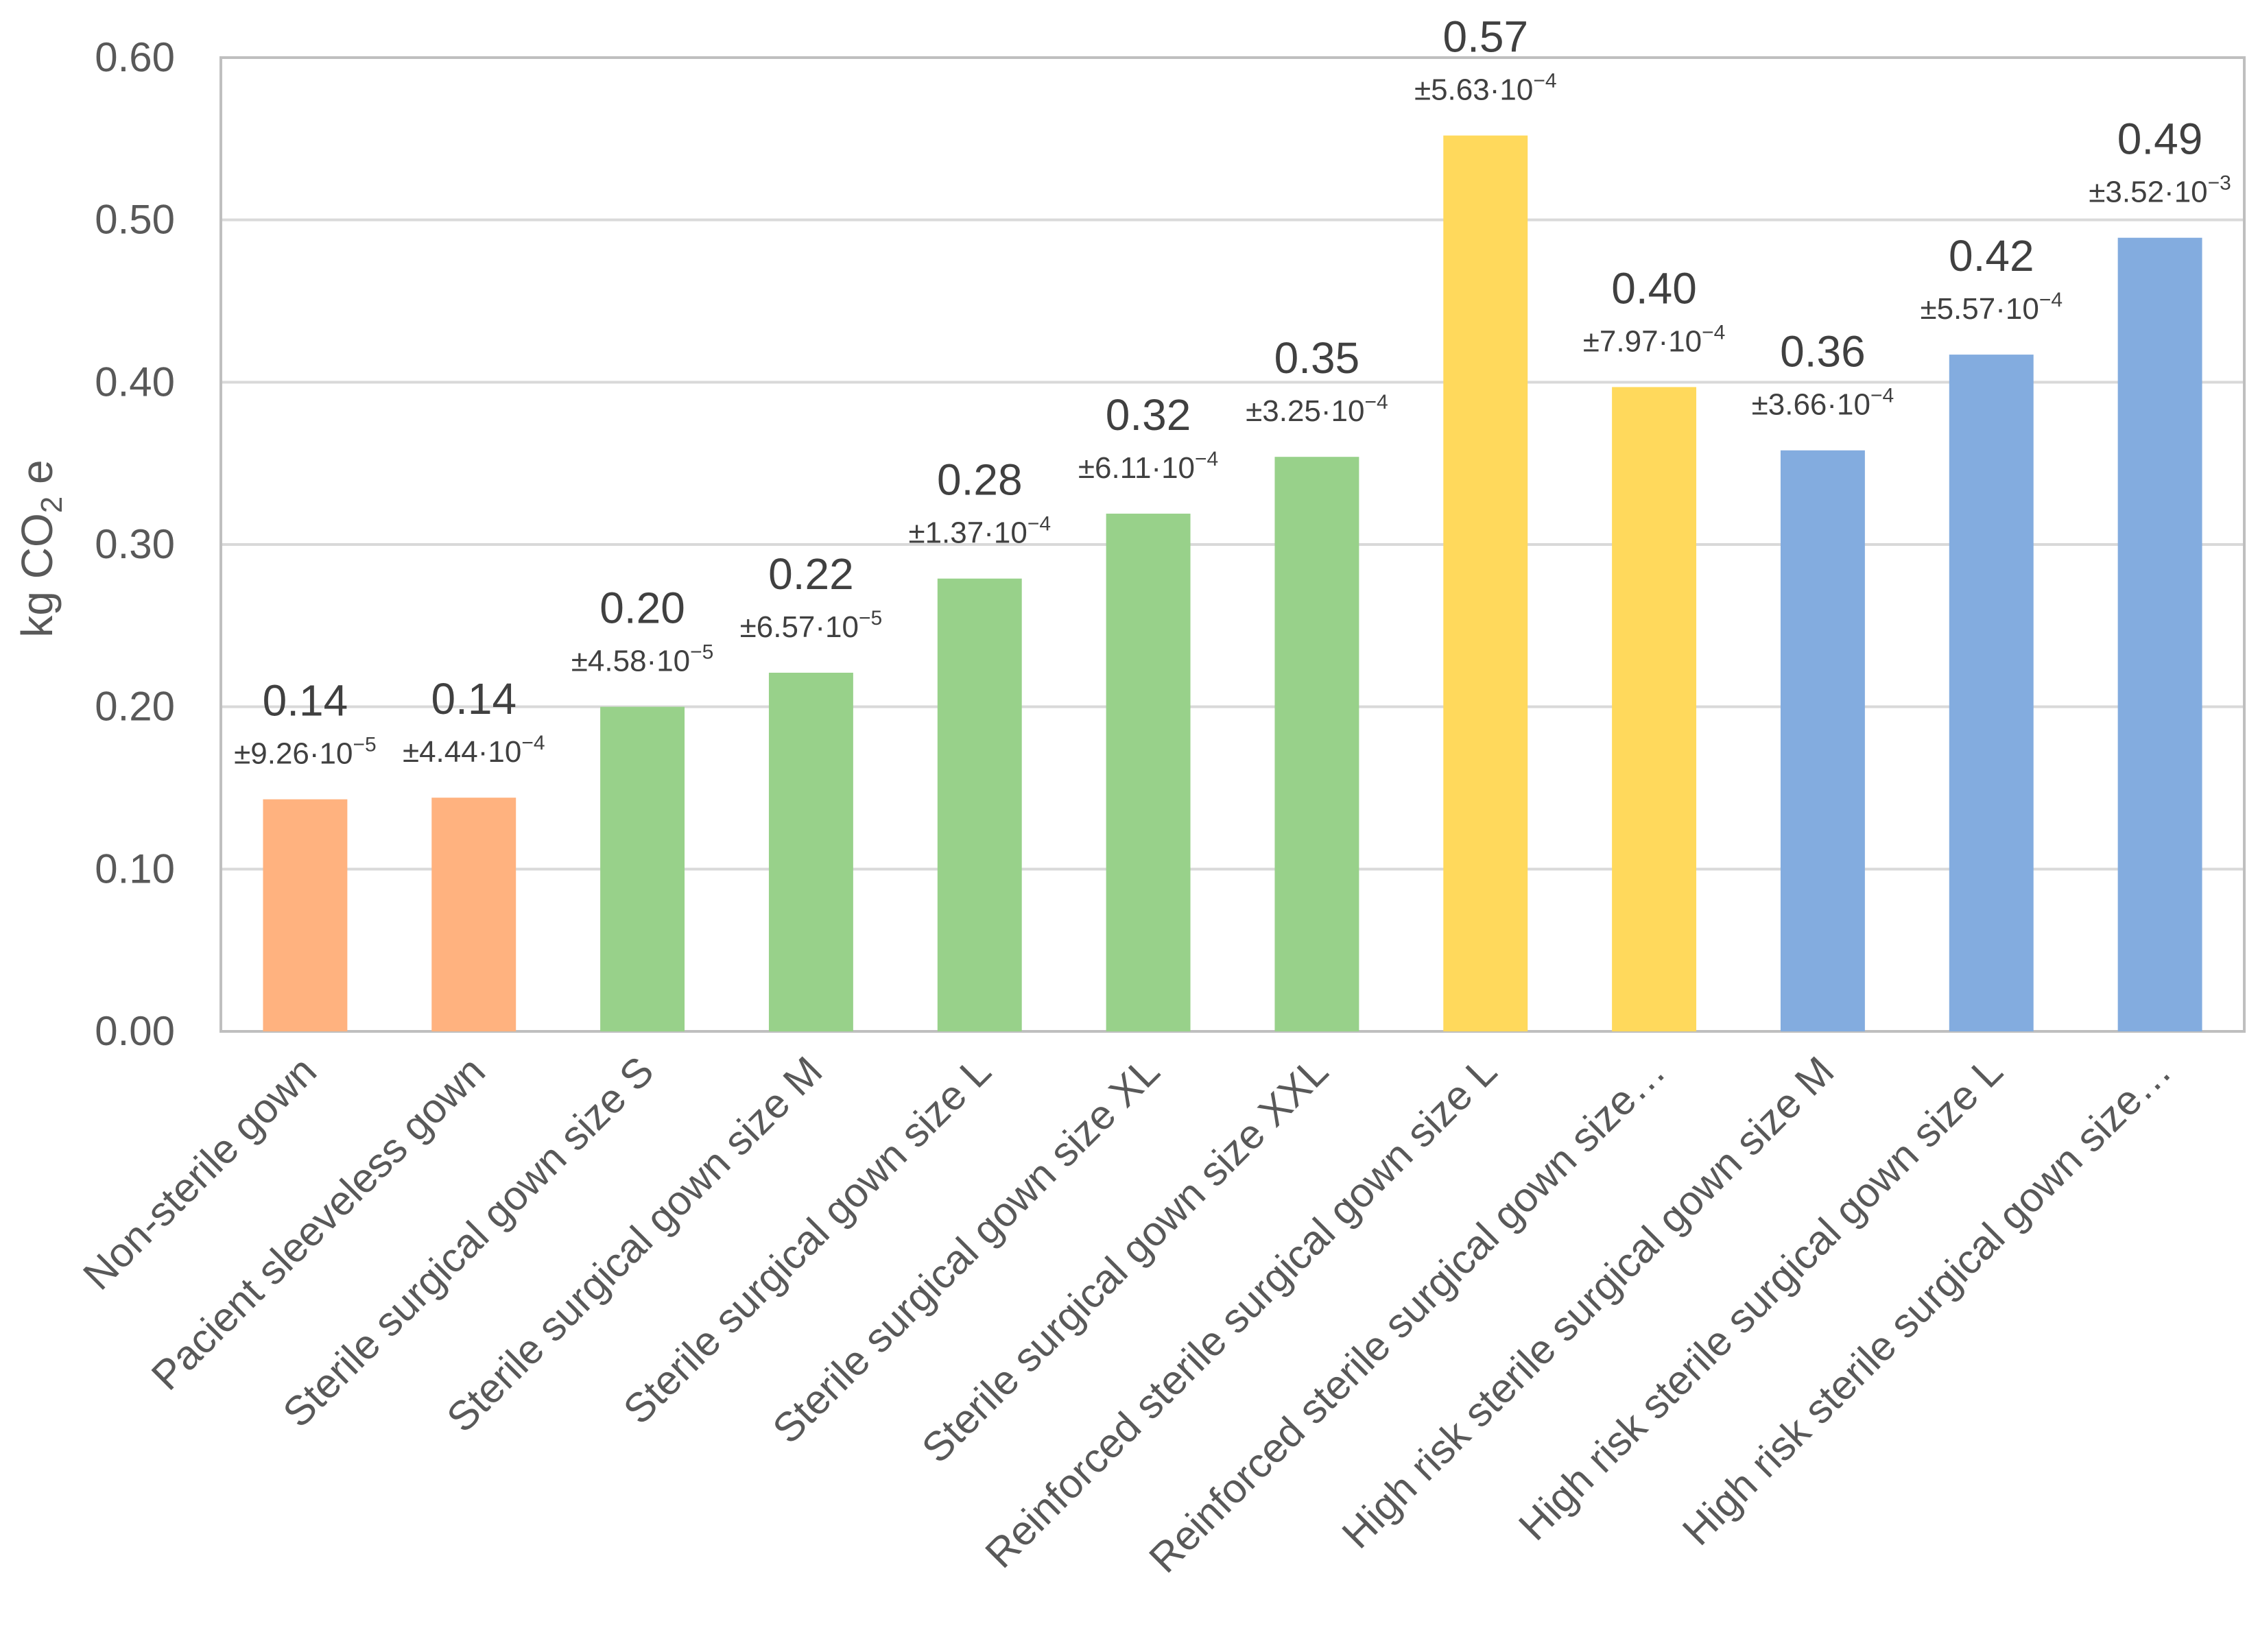 This screenshot has width=2258, height=1652. I want to click on y-tick-label: 0.00, so click(135, 1031).